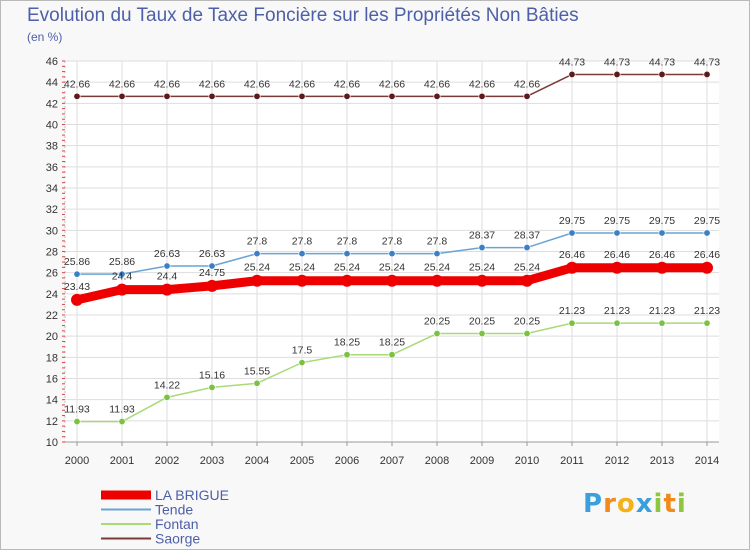  I want to click on y-tick-label: 30, so click(52, 231).